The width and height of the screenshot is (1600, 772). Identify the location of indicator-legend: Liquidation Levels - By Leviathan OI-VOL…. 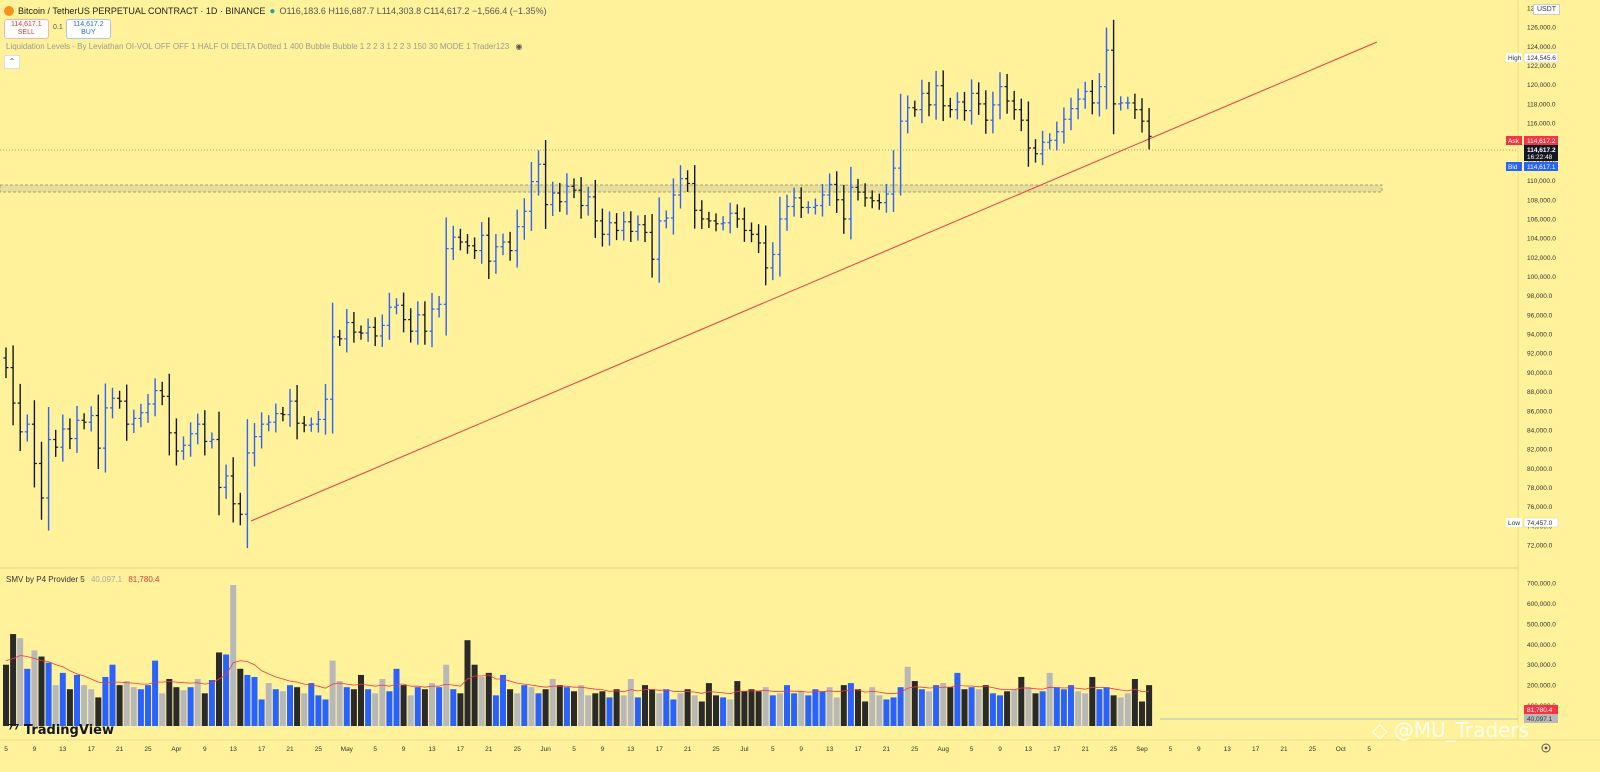
(264, 46).